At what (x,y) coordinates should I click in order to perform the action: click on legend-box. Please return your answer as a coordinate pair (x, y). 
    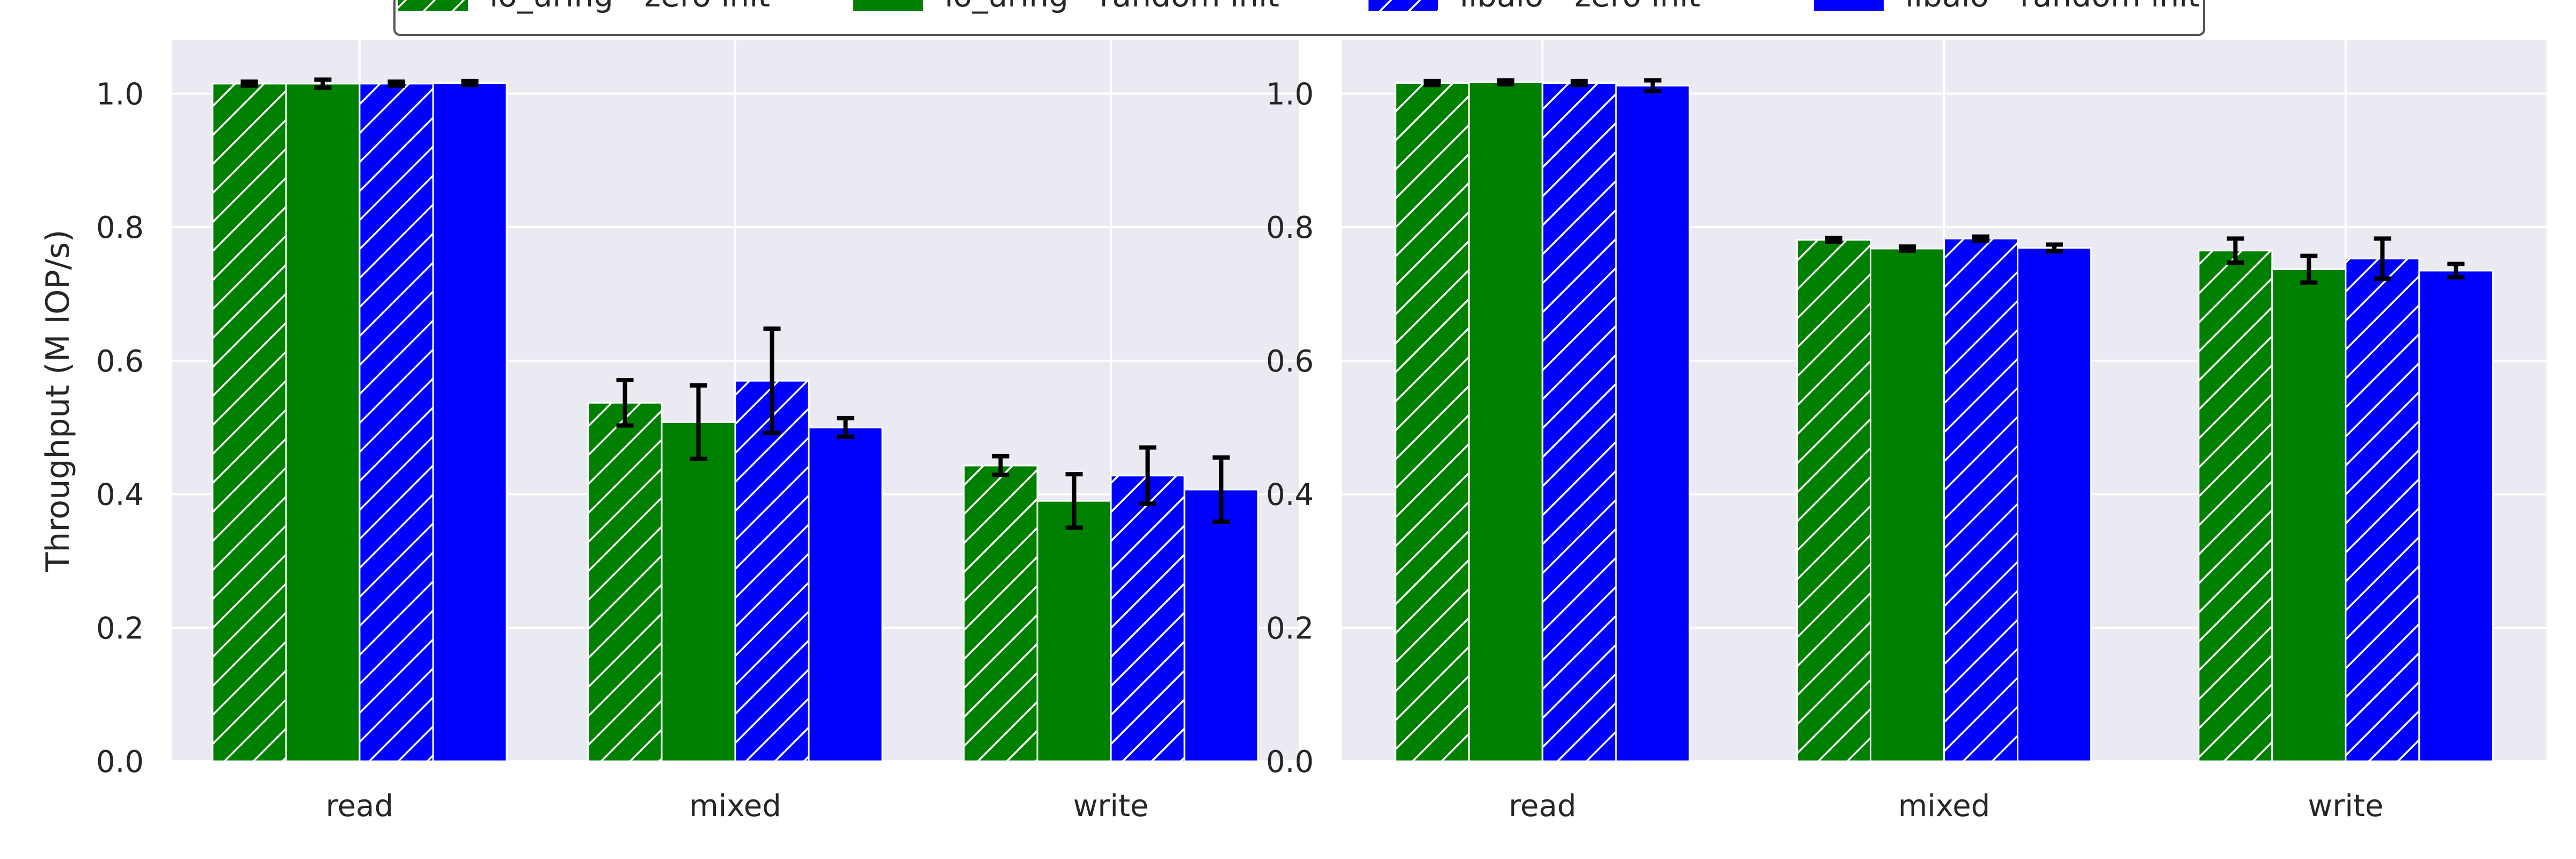
    Looking at the image, I should click on (1299, 18).